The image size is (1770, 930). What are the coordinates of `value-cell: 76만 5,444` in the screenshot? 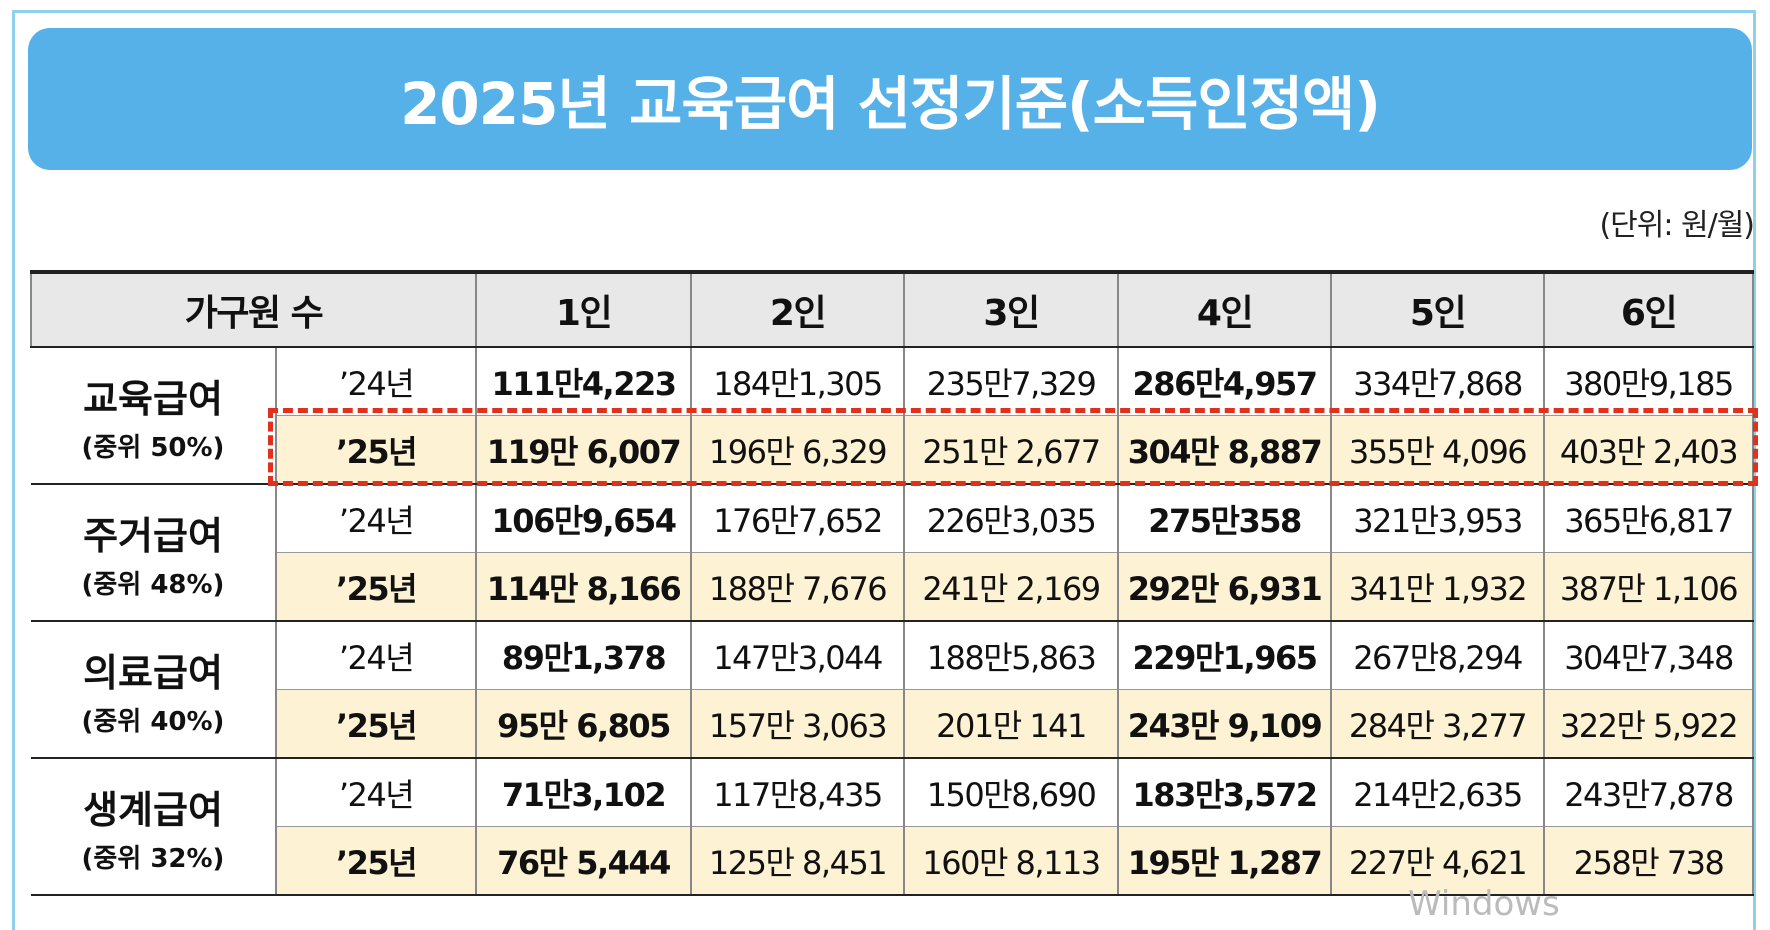 It's located at (584, 861).